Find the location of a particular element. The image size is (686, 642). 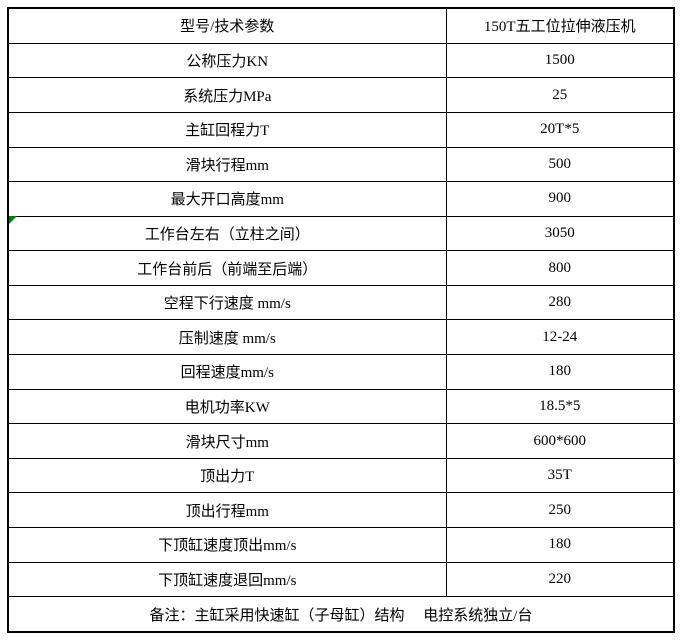

spec-value-cell: 18.5*5 is located at coordinates (560, 406).